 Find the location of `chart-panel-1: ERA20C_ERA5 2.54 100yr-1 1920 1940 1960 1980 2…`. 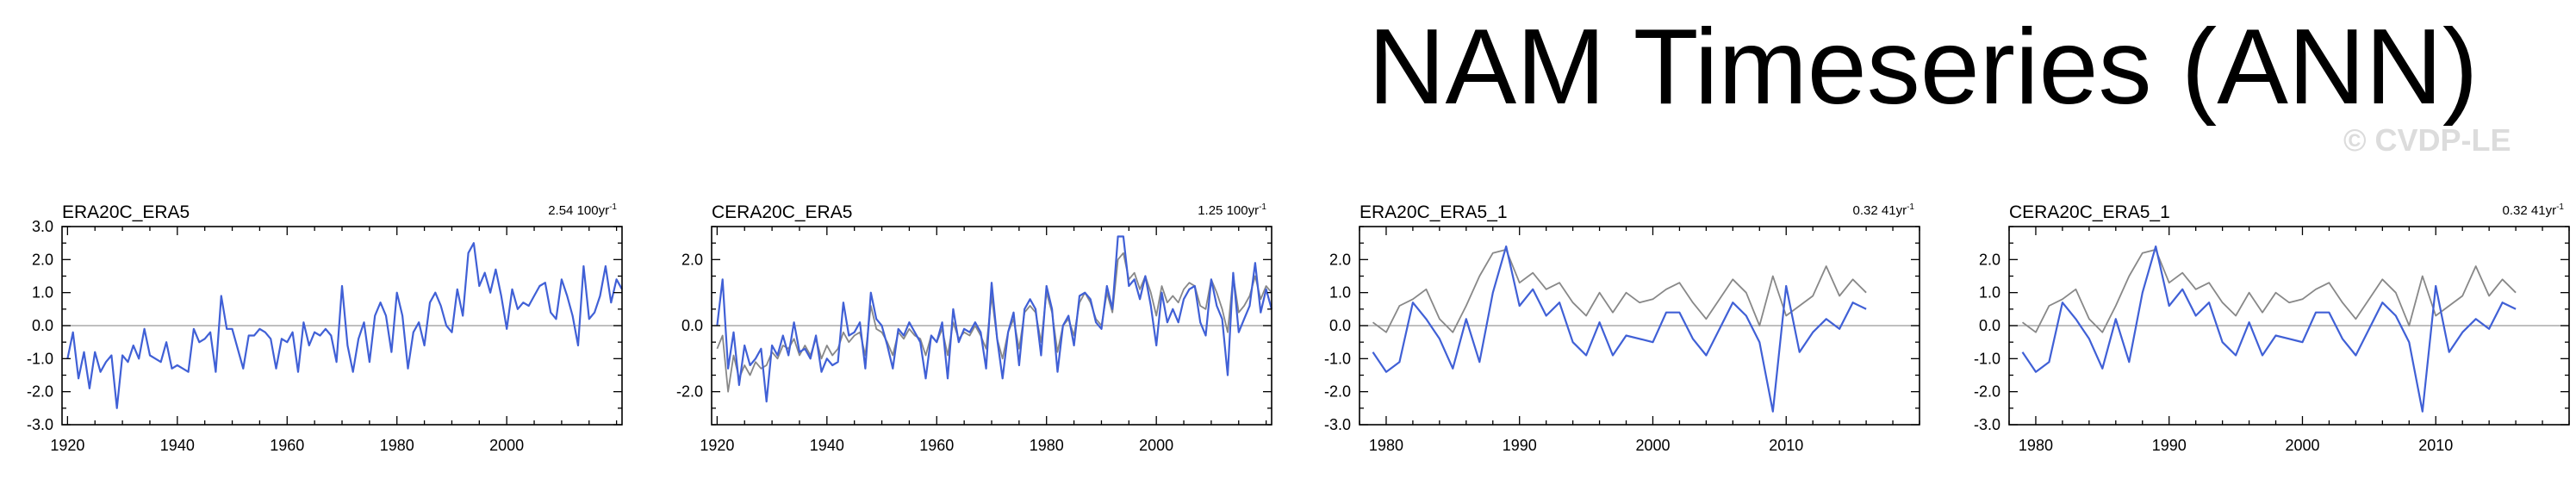

chart-panel-1: ERA20C_ERA5 2.54 100yr-1 1920 1940 1960 1980 2… is located at coordinates (325, 328).